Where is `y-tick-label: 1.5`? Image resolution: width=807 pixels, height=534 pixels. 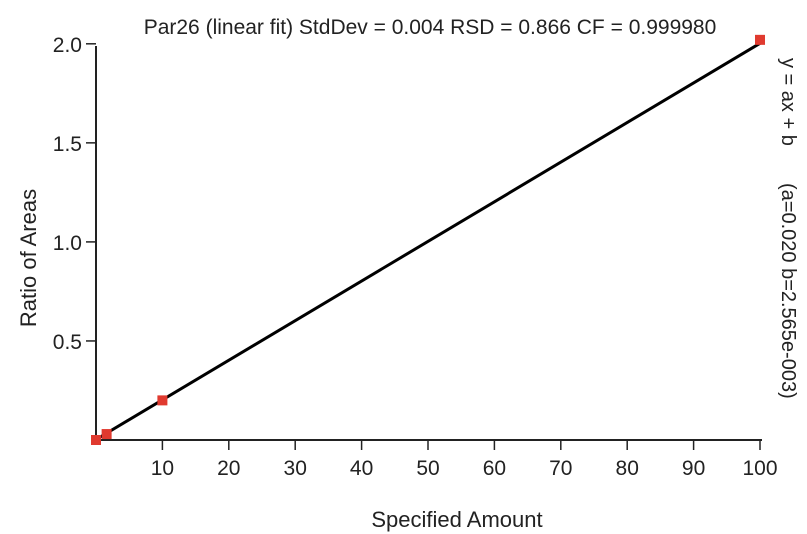 y-tick-label: 1.5 is located at coordinates (67, 144).